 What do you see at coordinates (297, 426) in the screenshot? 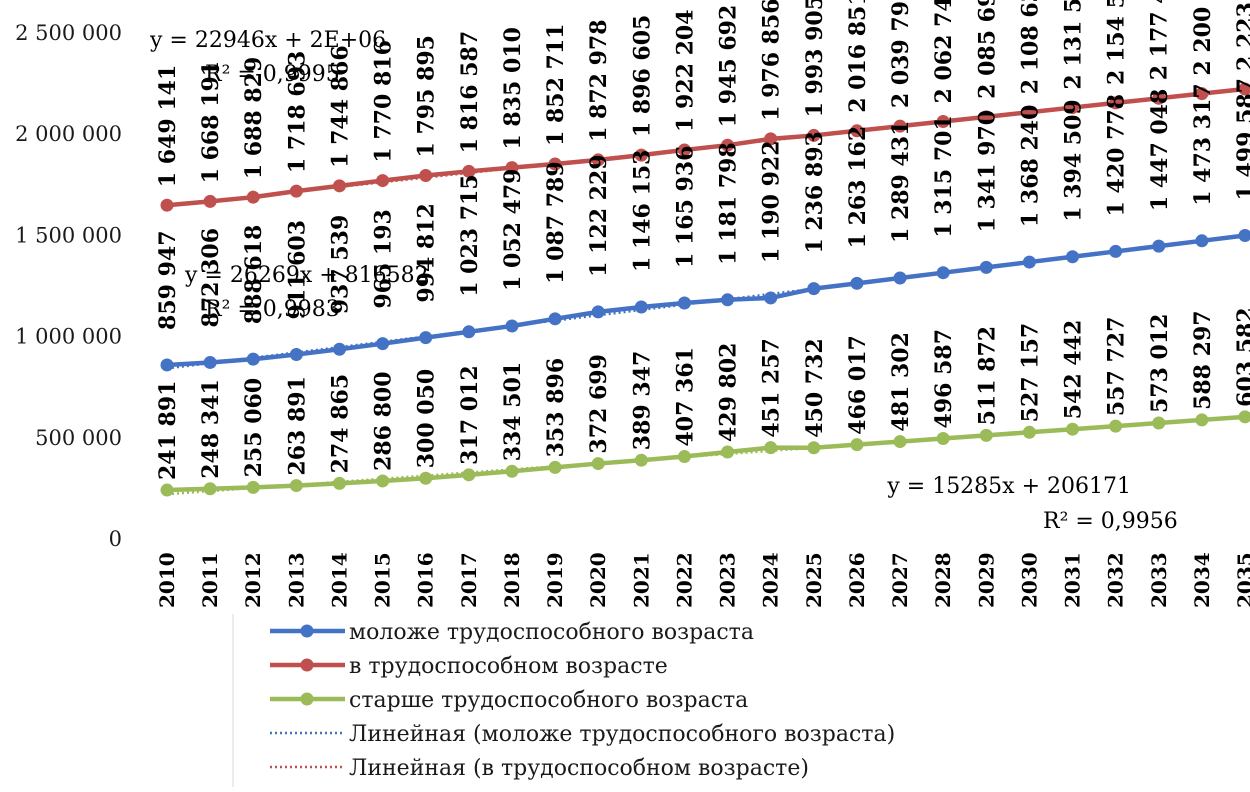
I see `data-label: 263 891` at bounding box center [297, 426].